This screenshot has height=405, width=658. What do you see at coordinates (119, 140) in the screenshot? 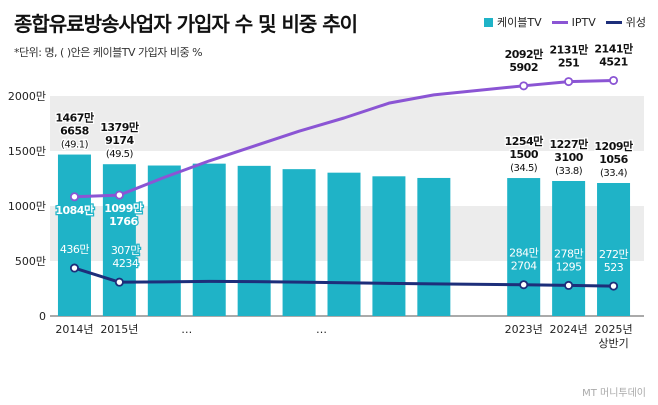
I see `bar-label-1-1: 9174` at bounding box center [119, 140].